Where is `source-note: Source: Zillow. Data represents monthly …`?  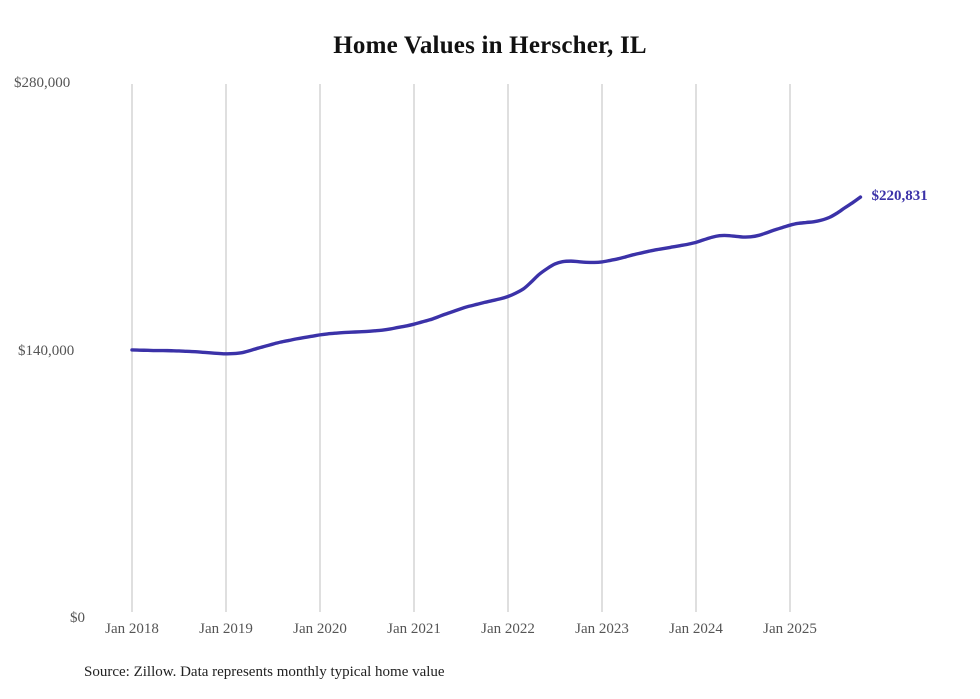 source-note: Source: Zillow. Data represents monthly … is located at coordinates (264, 672).